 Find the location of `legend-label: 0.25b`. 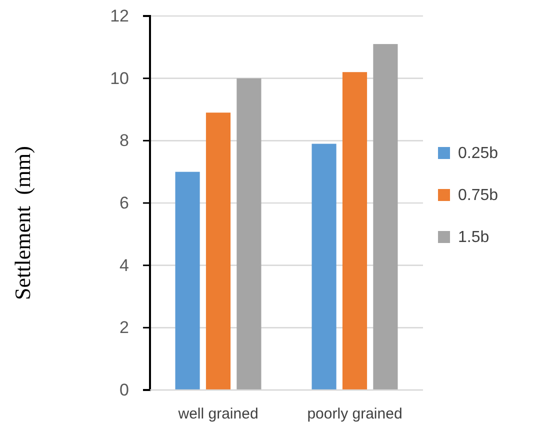

legend-label: 0.25b is located at coordinates (478, 153).